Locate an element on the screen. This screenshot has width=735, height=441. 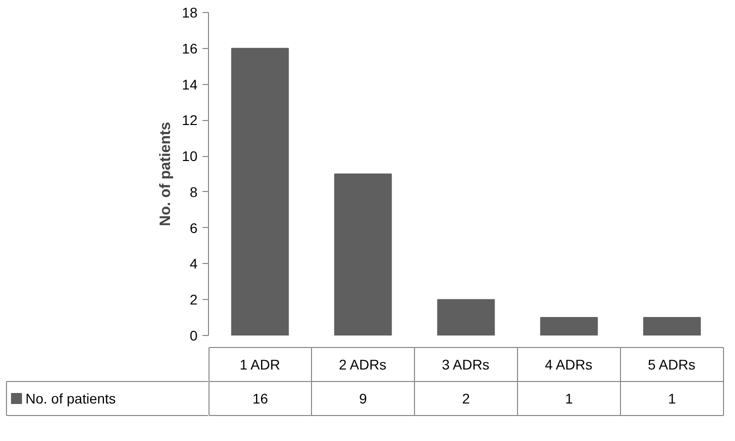
x-tick-label: 1 ADR is located at coordinates (260, 364).